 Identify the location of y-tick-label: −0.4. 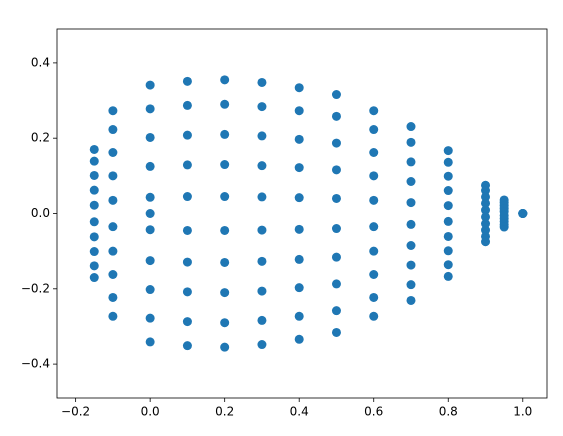
(35, 364).